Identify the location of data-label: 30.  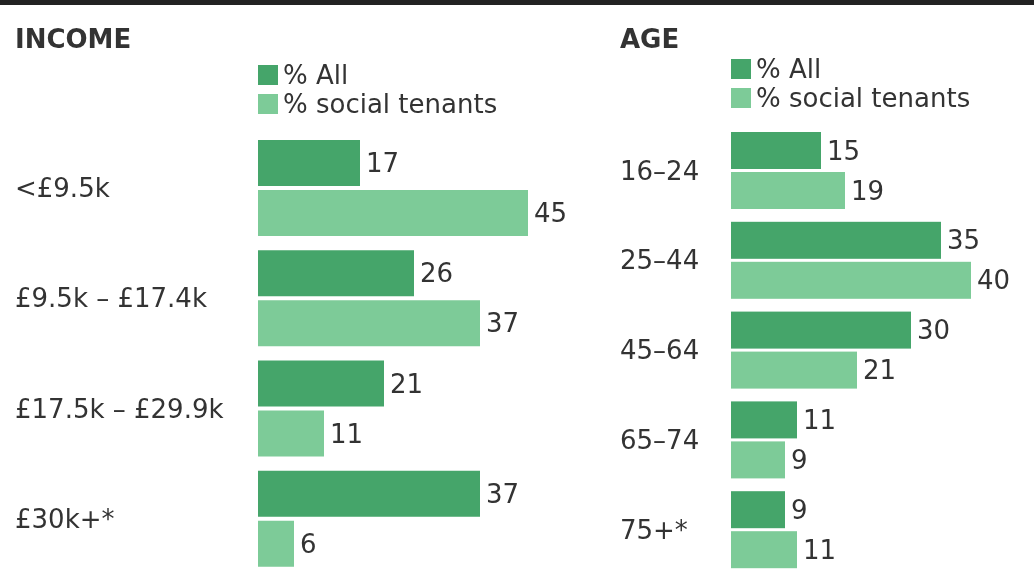
(934, 330).